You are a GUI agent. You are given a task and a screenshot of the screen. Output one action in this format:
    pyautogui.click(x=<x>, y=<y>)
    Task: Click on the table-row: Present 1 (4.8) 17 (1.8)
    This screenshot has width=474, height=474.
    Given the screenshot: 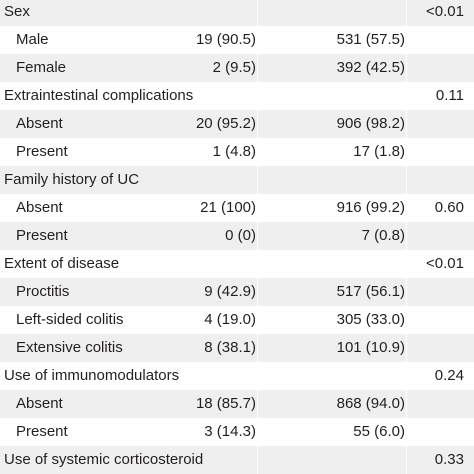 What is the action you would take?
    pyautogui.click(x=237, y=152)
    